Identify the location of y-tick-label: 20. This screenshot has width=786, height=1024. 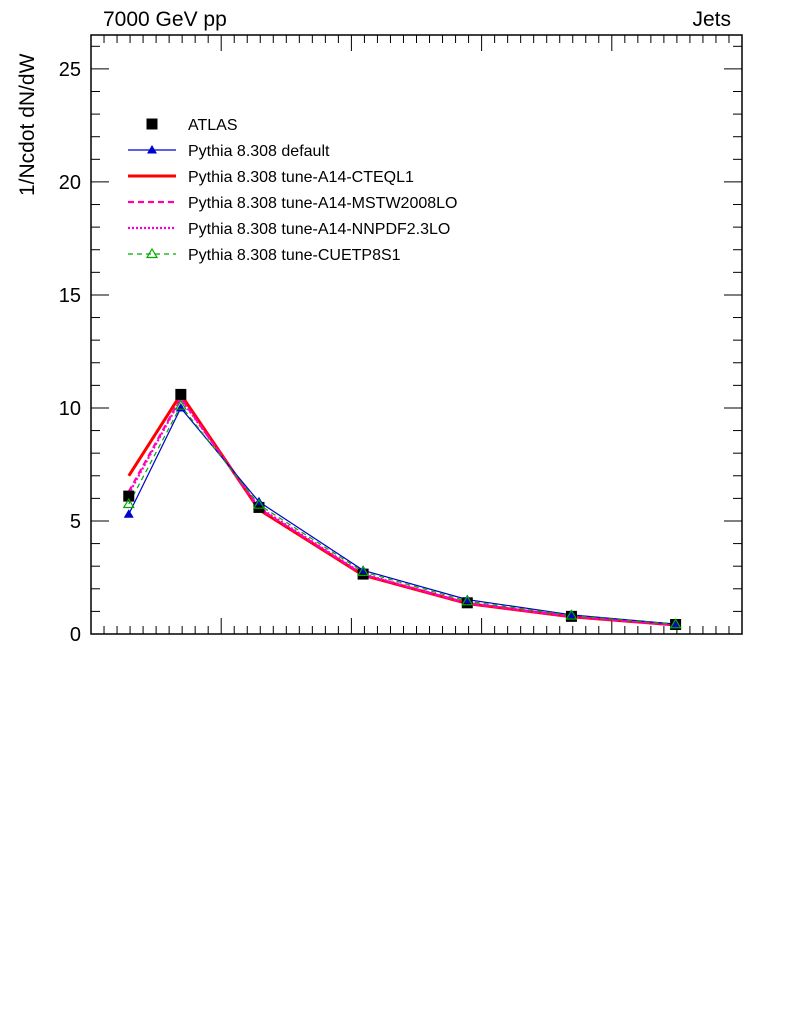
(70, 183).